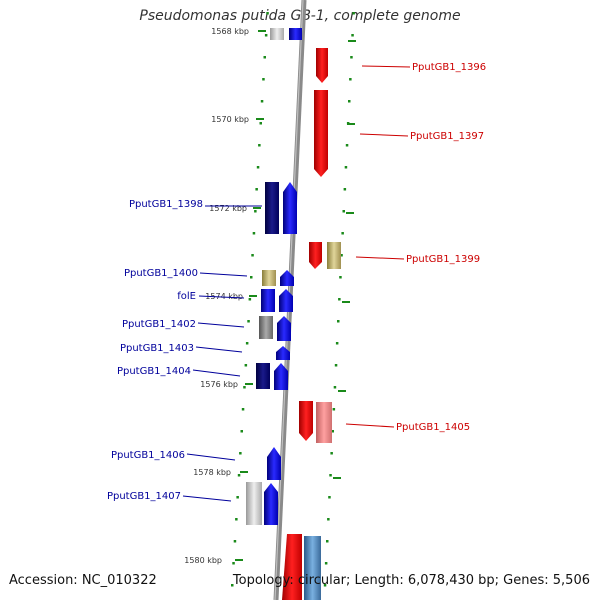  What do you see at coordinates (148, 455) in the screenshot?
I see `label-pputgb1-1406: PputGB1_1406` at bounding box center [148, 455].